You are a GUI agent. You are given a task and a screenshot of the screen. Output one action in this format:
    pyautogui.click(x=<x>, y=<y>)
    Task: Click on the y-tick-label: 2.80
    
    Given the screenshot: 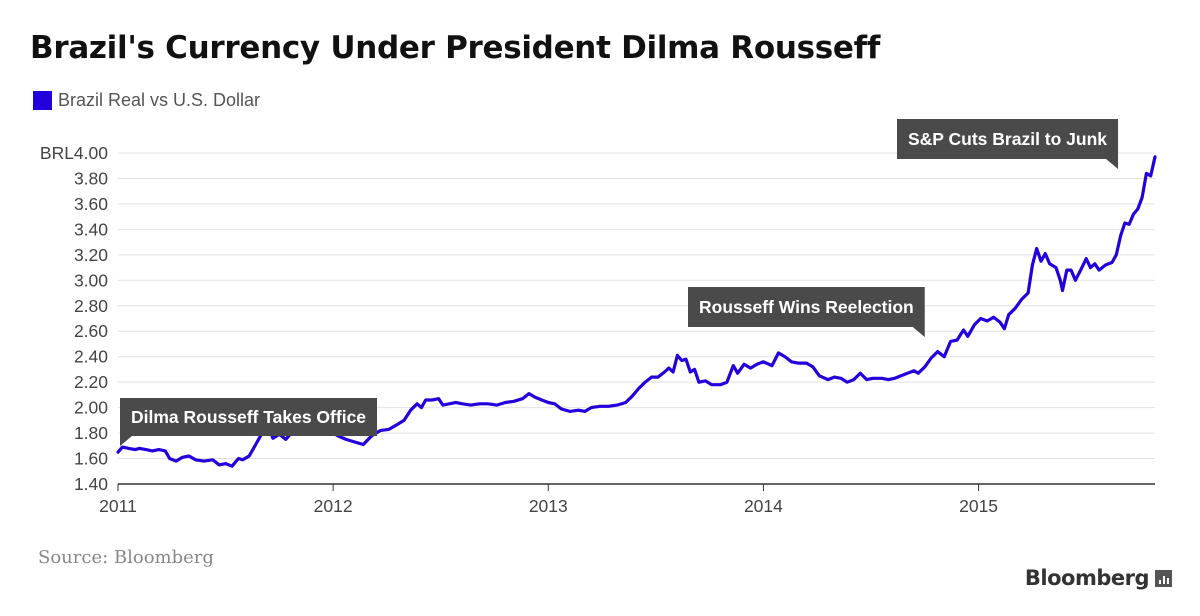 What is the action you would take?
    pyautogui.click(x=91, y=306)
    